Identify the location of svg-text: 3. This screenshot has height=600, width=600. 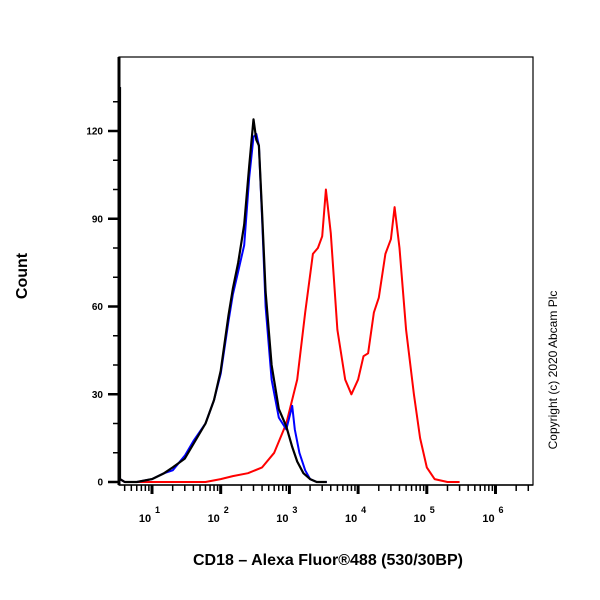
(294, 510).